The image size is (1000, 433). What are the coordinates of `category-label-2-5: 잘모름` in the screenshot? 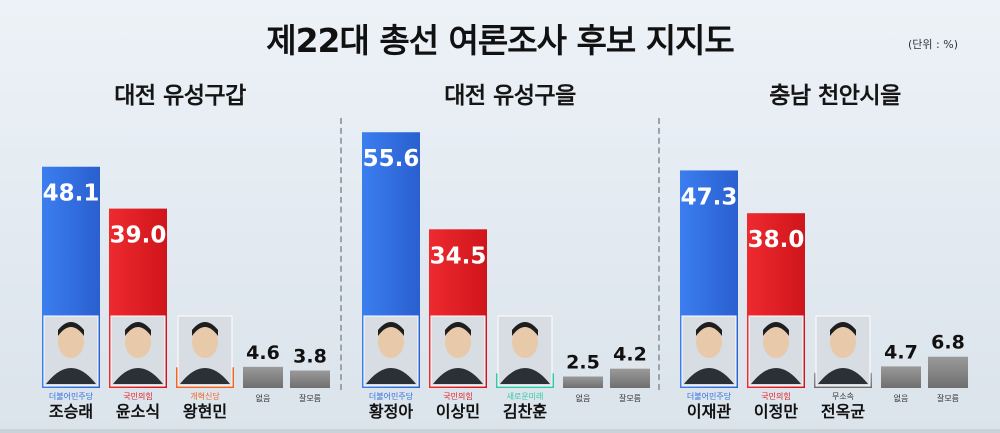 It's located at (630, 398).